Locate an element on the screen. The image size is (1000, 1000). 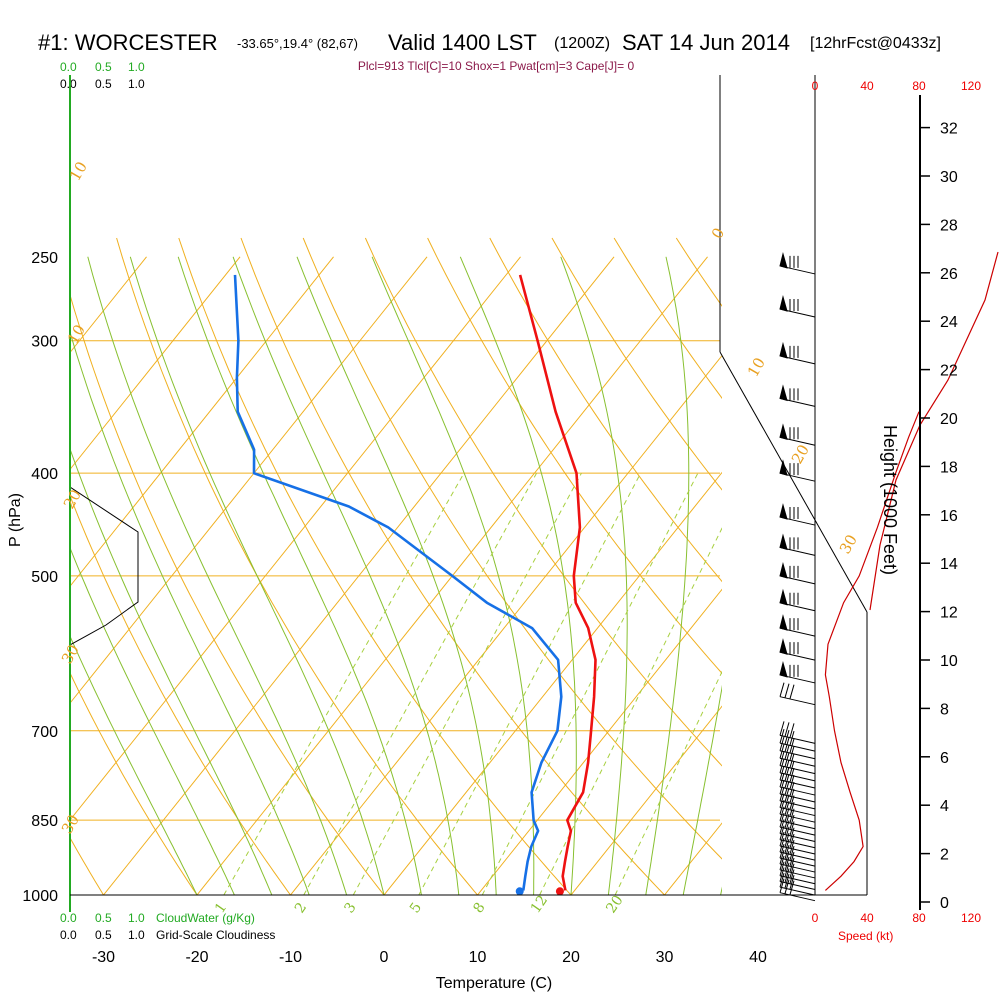
cw-bot-2: 1.0 is located at coordinates (136, 918).